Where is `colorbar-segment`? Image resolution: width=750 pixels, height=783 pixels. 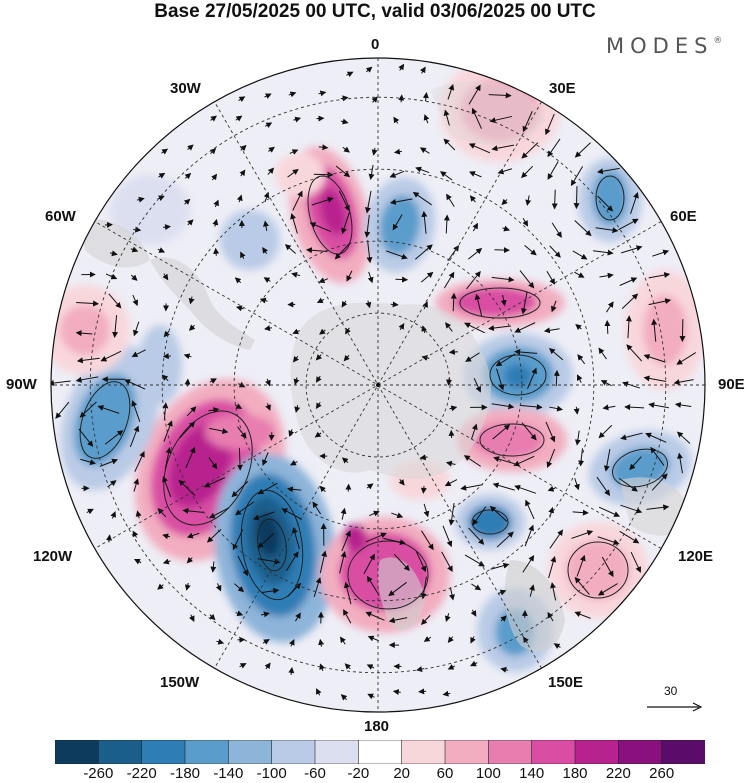
colorbar-segment is located at coordinates (683, 752).